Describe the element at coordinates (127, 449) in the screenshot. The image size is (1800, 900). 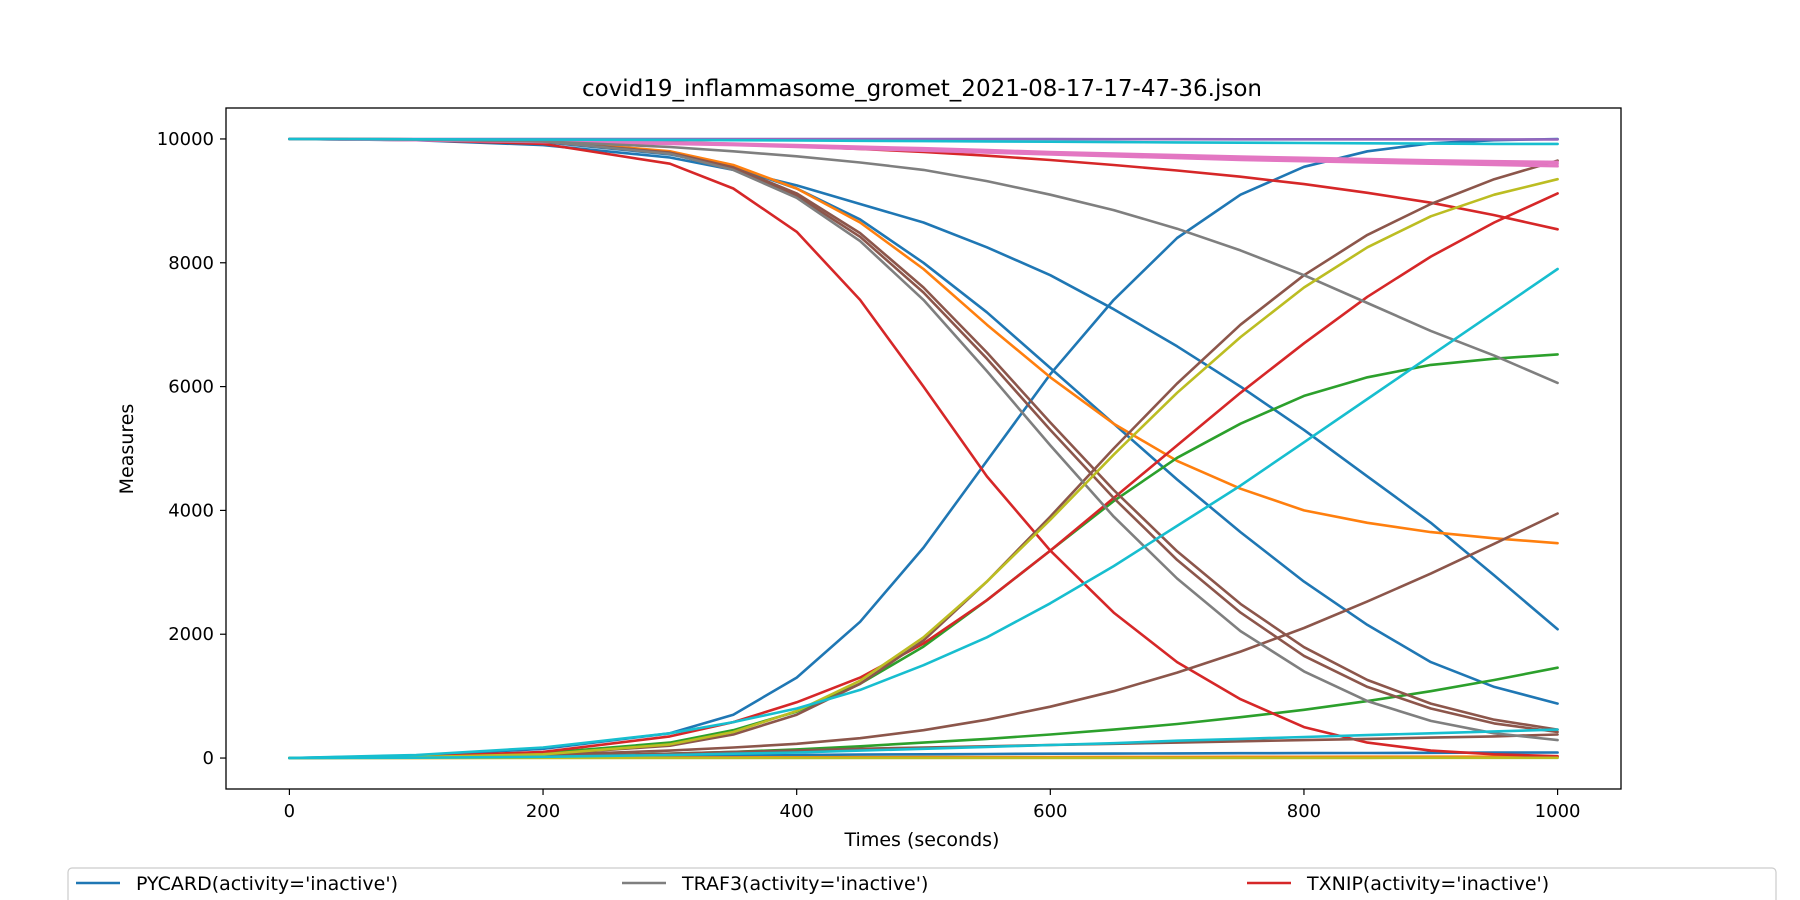
I see `y-axis-title: Measures` at that location.